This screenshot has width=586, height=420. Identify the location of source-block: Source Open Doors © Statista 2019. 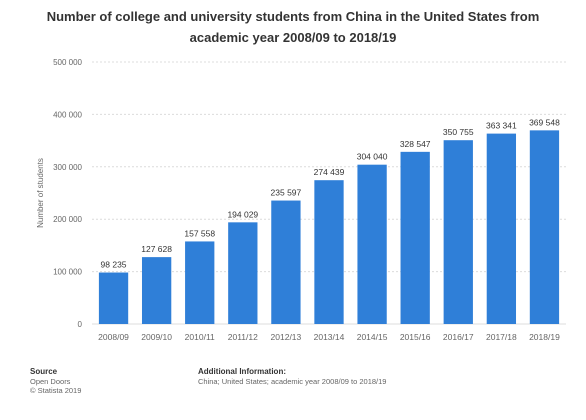
(55, 381).